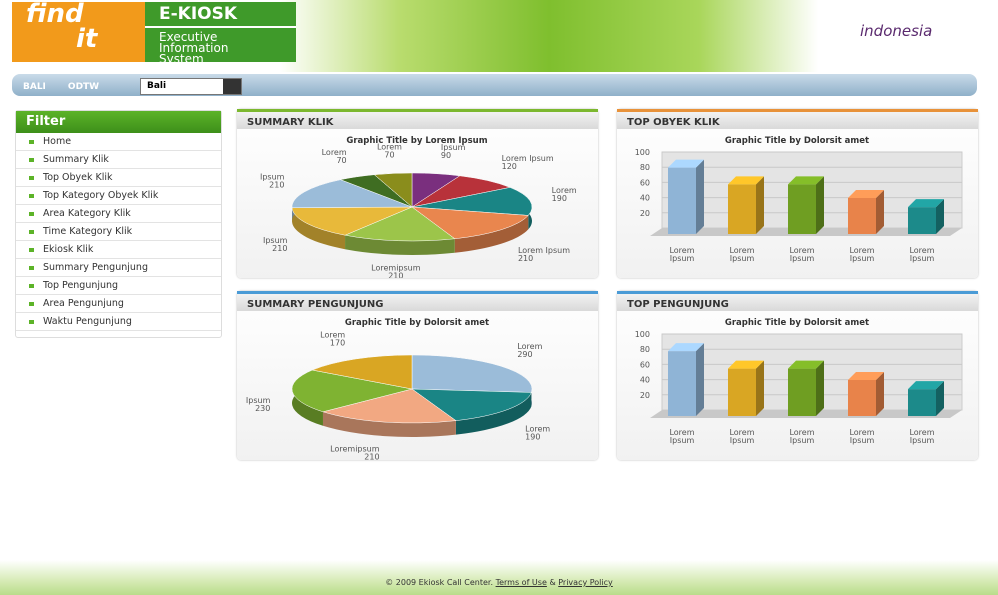 The height and width of the screenshot is (595, 998). I want to click on footer, so click(499, 577).